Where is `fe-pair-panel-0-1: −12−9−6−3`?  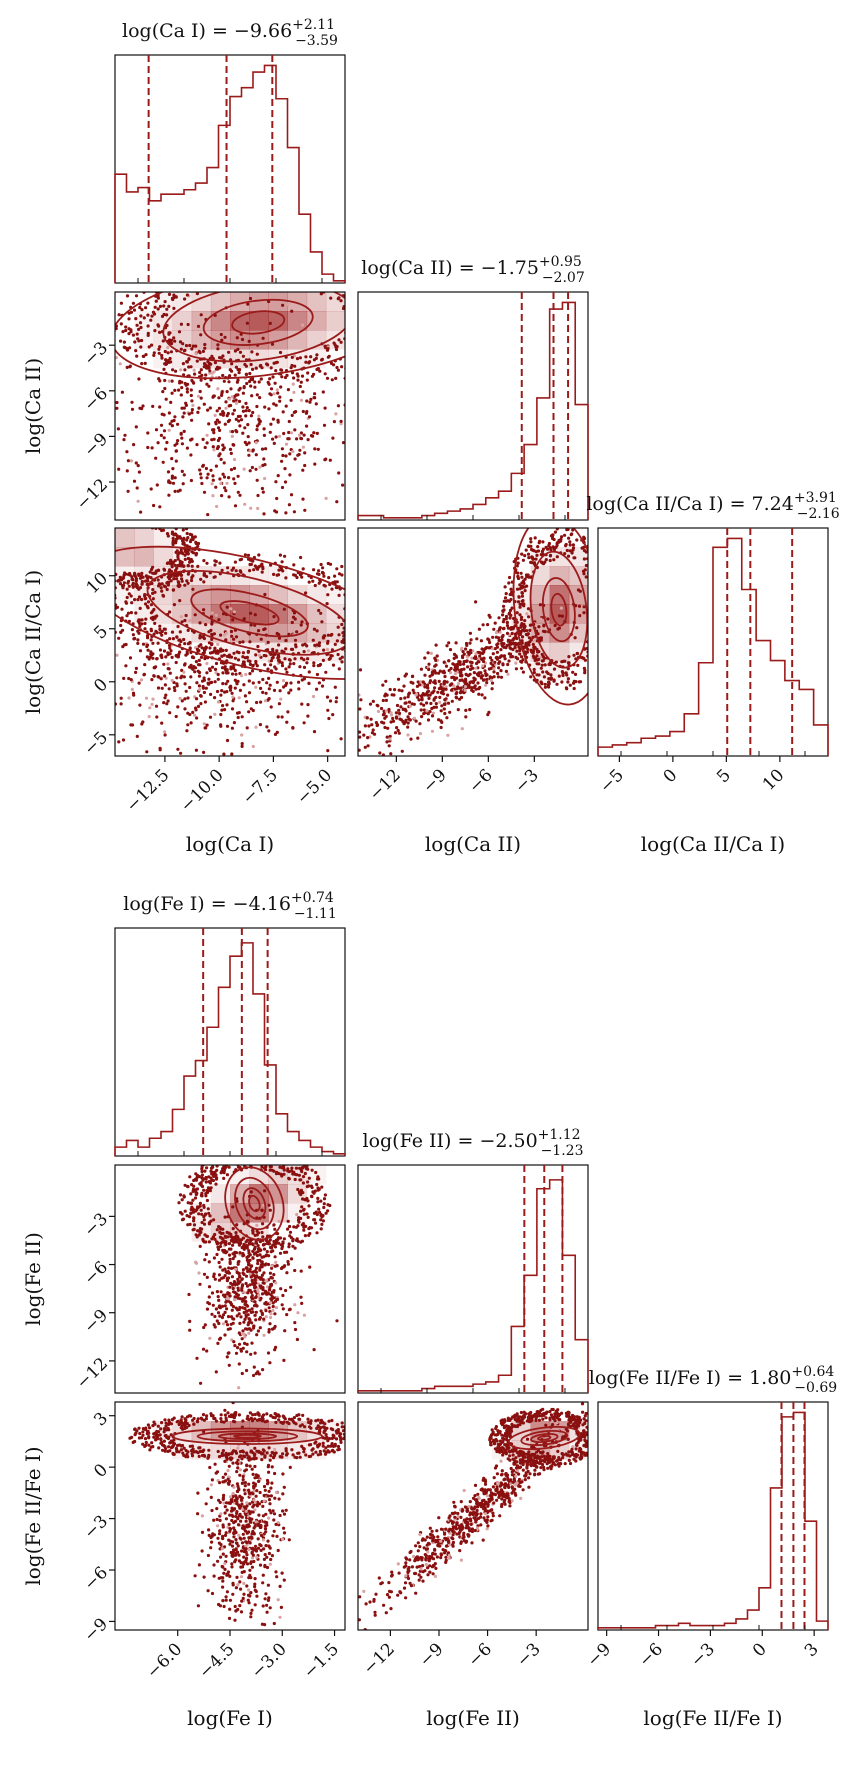
fe-pair-panel-0-1: −12−9−6−3 is located at coordinates (209, 1279).